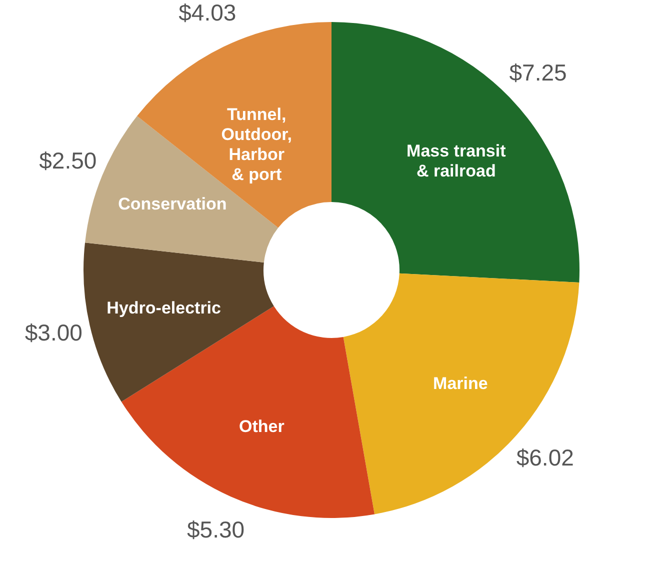 This screenshot has width=663, height=562. I want to click on donut-slice, so click(179, 322).